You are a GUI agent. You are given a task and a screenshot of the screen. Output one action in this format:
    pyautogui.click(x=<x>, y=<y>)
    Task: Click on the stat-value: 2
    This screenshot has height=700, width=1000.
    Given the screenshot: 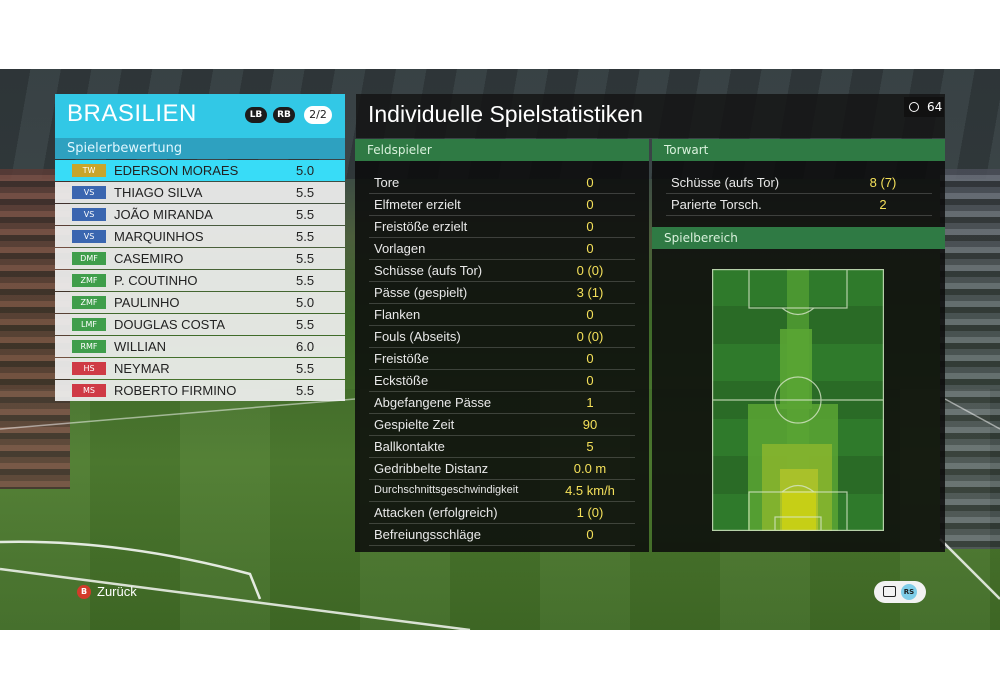 What is the action you would take?
    pyautogui.click(x=883, y=204)
    